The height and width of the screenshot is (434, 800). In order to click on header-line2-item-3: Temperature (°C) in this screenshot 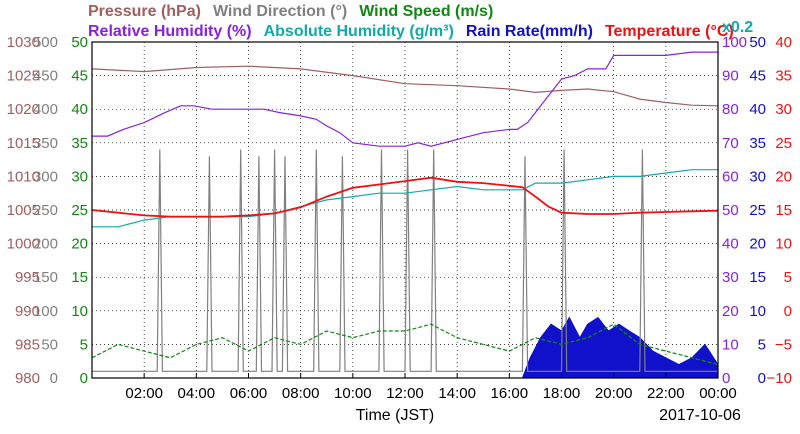, I will do `click(669, 31)`.